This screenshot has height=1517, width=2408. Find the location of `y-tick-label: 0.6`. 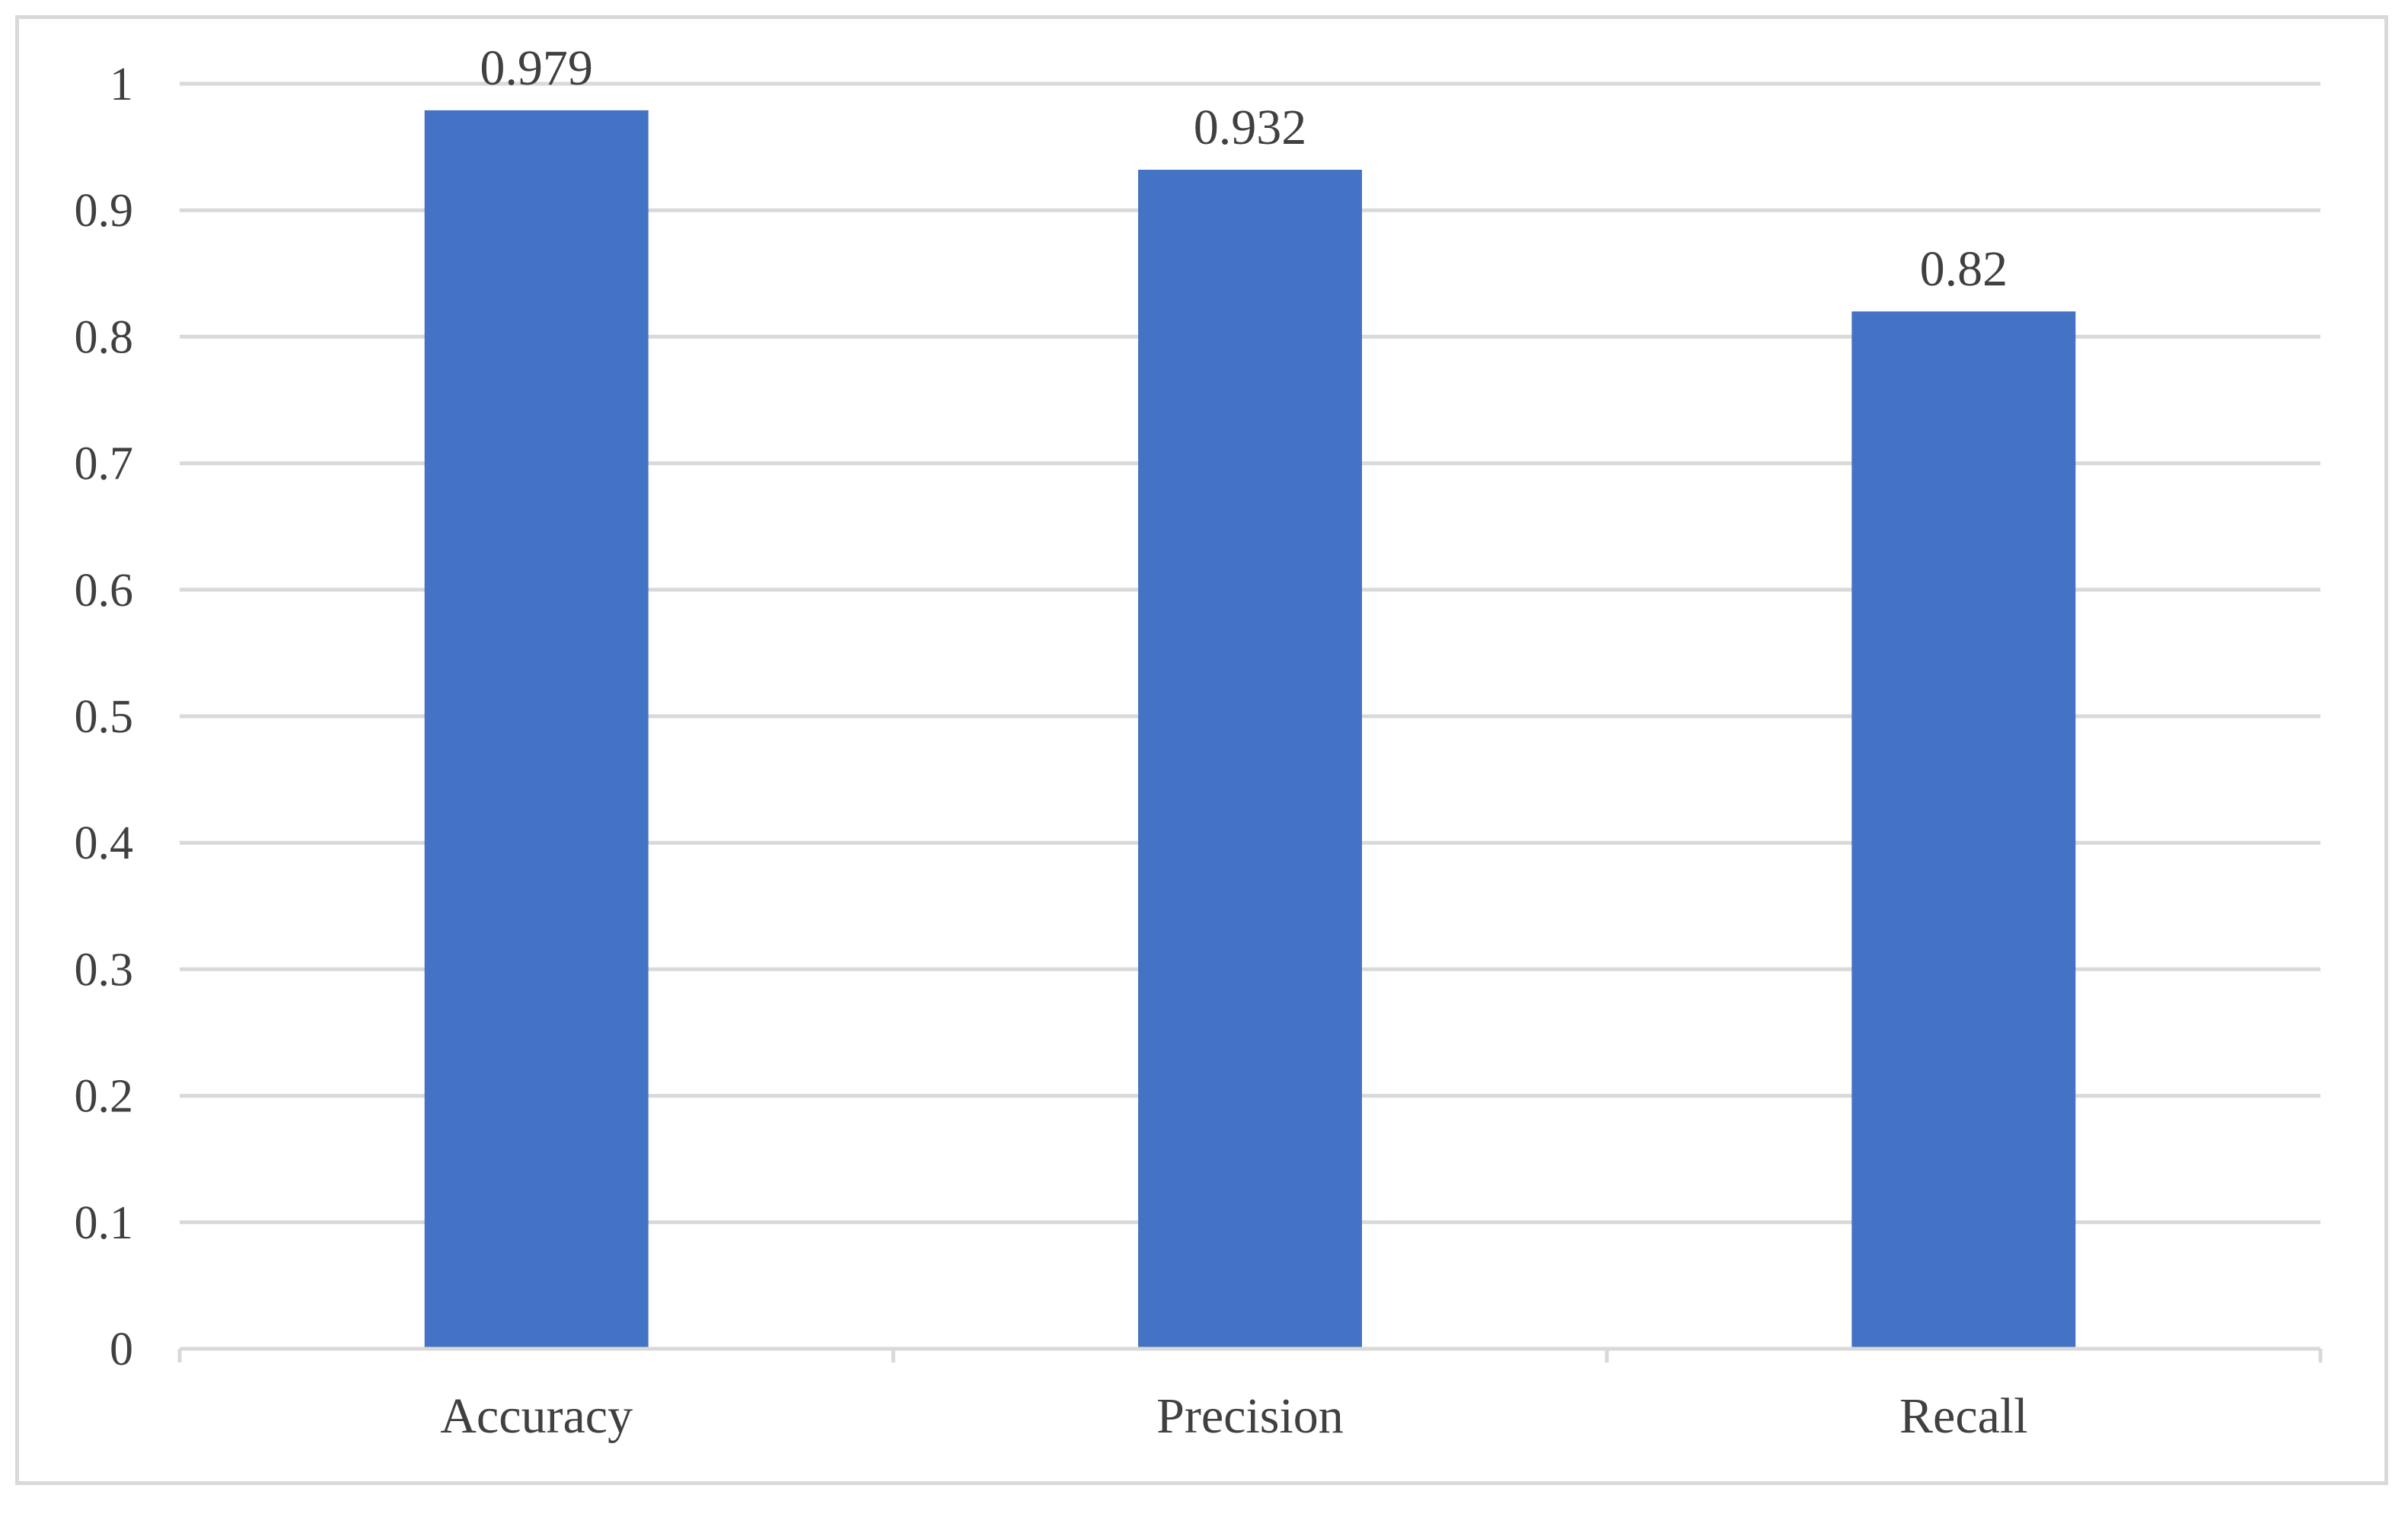

y-tick-label: 0.6 is located at coordinates (104, 591).